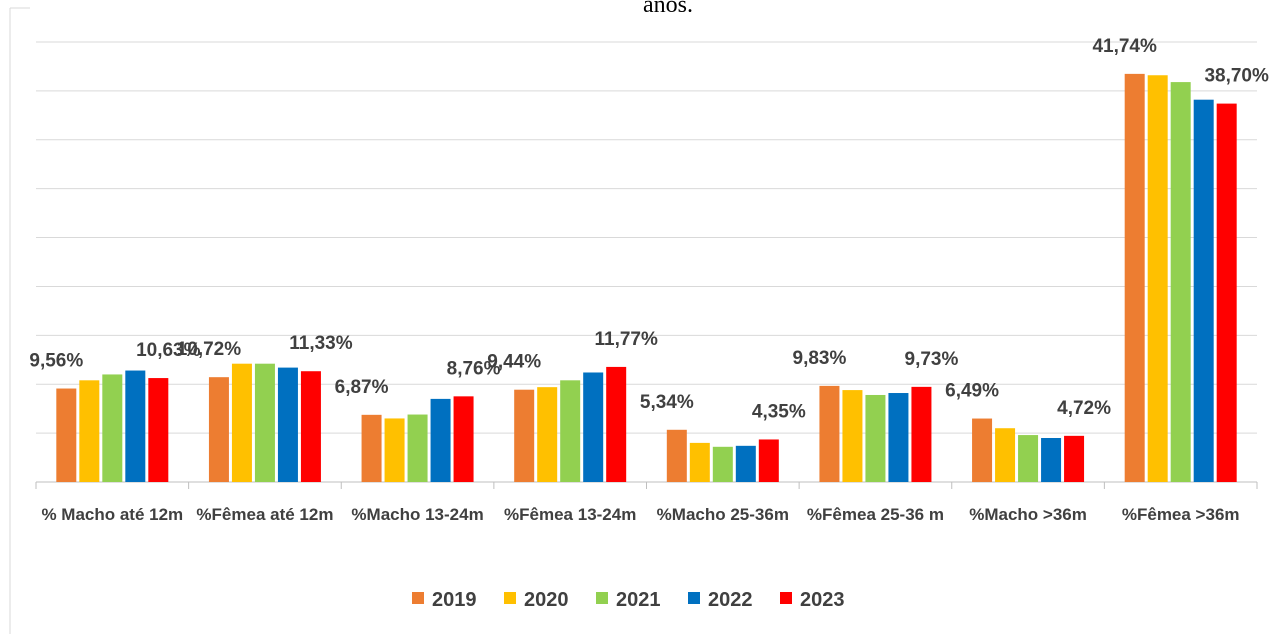 The image size is (1275, 634). Describe the element at coordinates (972, 391) in the screenshot. I see `data-label: 6,49%` at that location.